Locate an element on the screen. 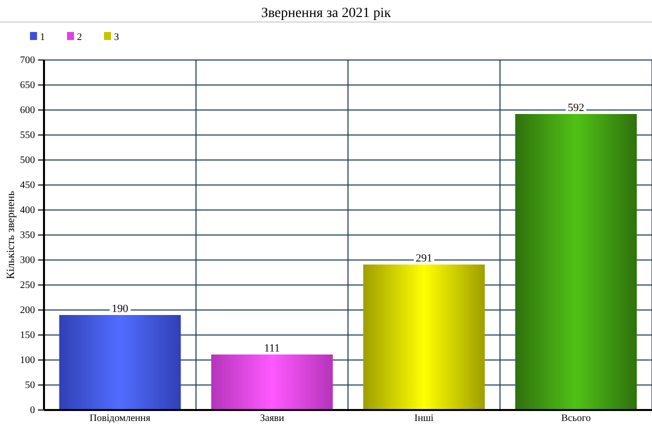 The width and height of the screenshot is (652, 426). y-tick-label: 450 is located at coordinates (27, 186).